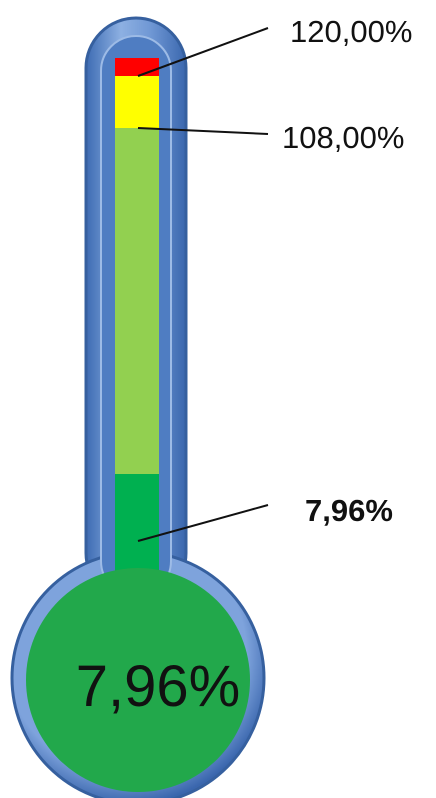 The width and height of the screenshot is (436, 798). What do you see at coordinates (203, 52) in the screenshot?
I see `leader-line-max` at bounding box center [203, 52].